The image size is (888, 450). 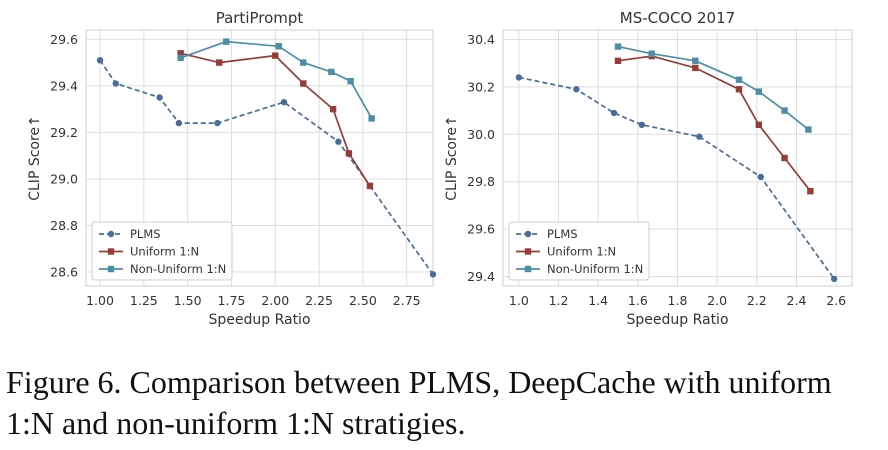 I want to click on x-tick-label: 2.25, so click(x=319, y=300).